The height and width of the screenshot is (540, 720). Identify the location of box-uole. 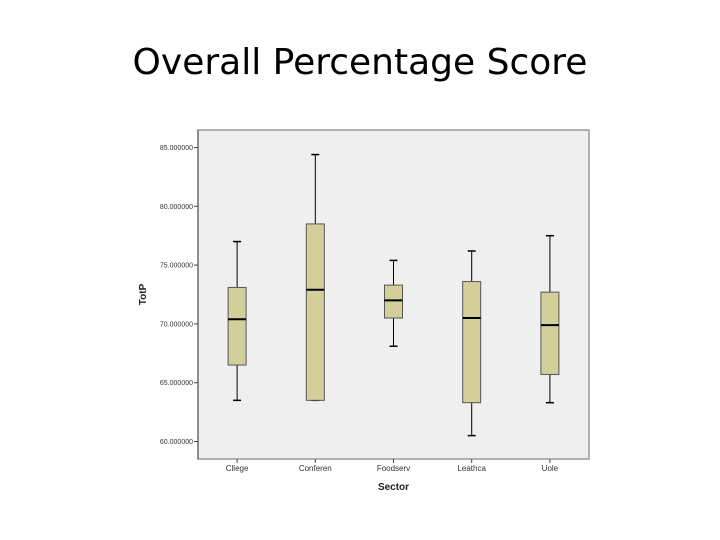
(550, 319).